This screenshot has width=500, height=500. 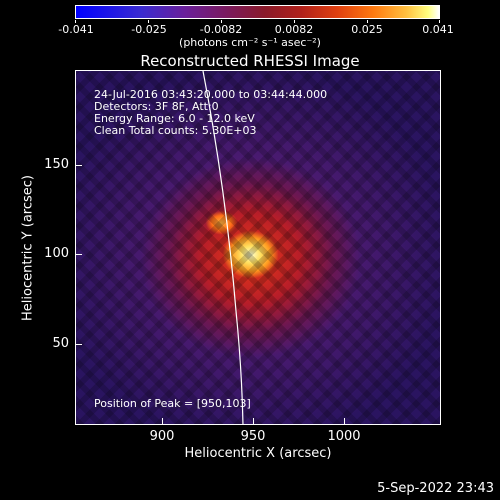 I want to click on colorbar-label: 0.0082, so click(x=294, y=29).